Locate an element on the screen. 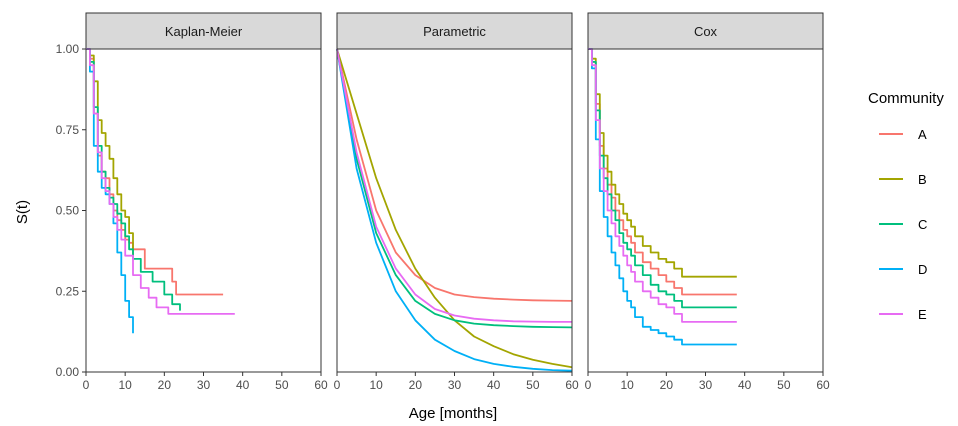  legend: Community A B C D E is located at coordinates (906, 206).